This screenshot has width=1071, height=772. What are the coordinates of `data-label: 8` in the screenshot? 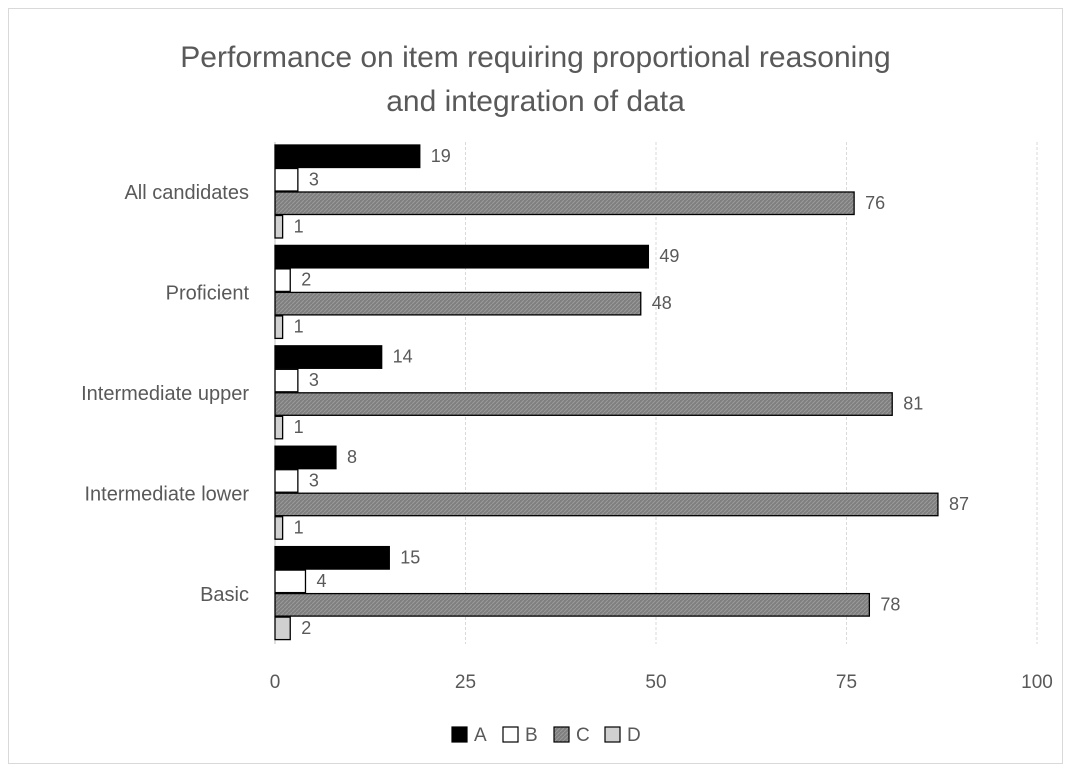 It's located at (352, 457).